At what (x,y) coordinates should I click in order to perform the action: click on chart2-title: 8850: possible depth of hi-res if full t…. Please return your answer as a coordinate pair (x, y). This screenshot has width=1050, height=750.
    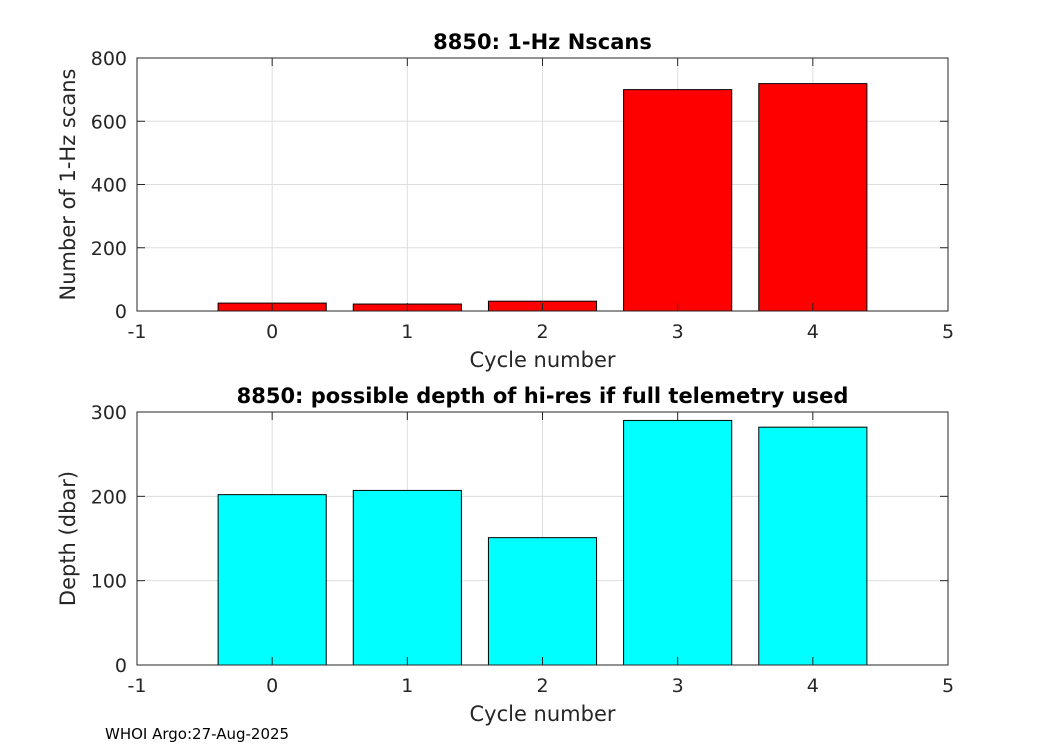
    Looking at the image, I should click on (543, 396).